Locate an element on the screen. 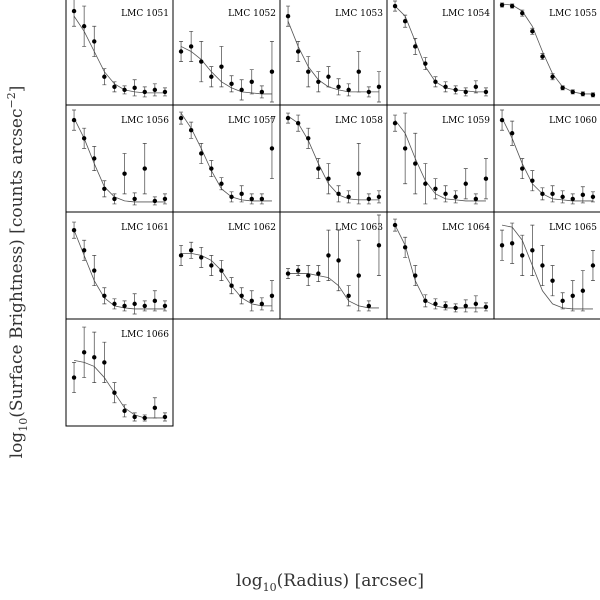 This screenshot has height=600, width=600. panel-title: LMC 1053 is located at coordinates (359, 14).